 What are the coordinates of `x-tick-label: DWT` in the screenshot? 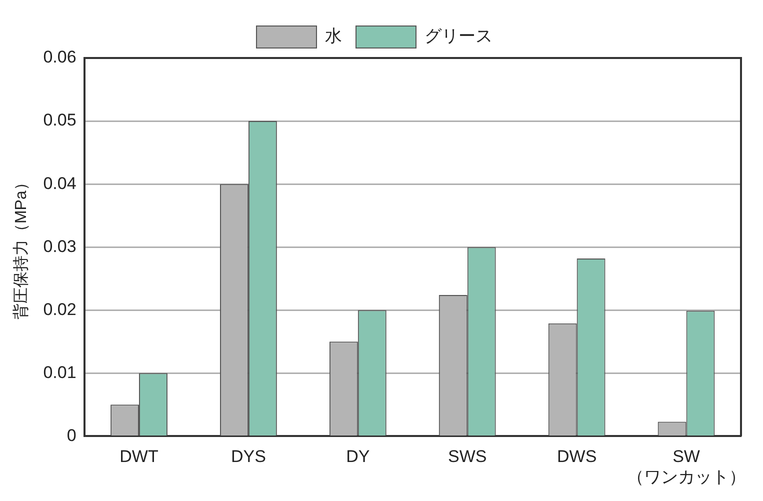 It's located at (139, 456).